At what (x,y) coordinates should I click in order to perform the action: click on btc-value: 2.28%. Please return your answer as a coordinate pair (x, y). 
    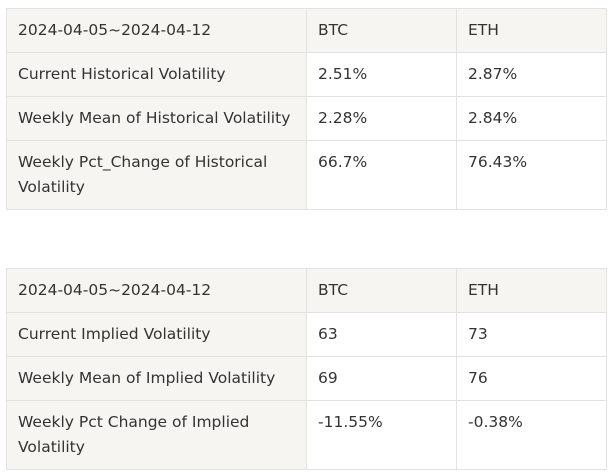
    Looking at the image, I should click on (381, 118).